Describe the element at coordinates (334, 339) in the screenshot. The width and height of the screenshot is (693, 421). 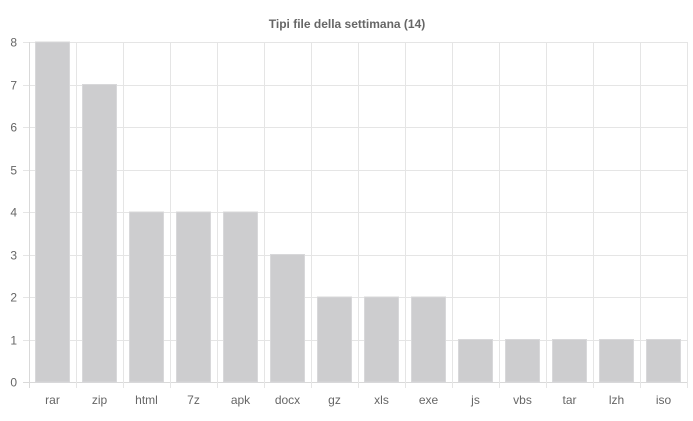
I see `bar-gz` at that location.